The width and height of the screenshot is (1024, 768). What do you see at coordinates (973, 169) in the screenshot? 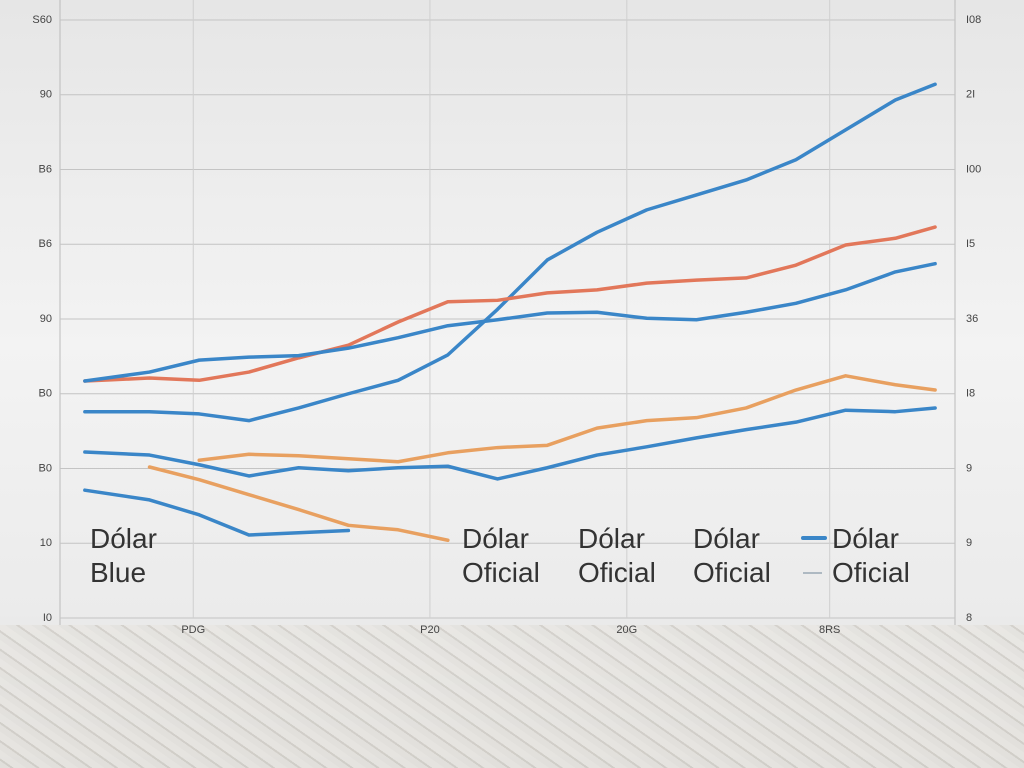
I see `y2-tick-label: I00` at bounding box center [973, 169].